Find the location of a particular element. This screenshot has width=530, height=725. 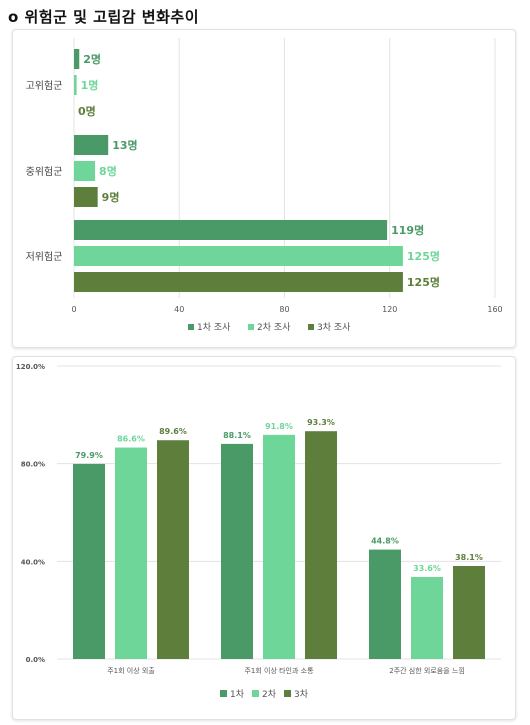

data-label: 91.8% is located at coordinates (279, 426).